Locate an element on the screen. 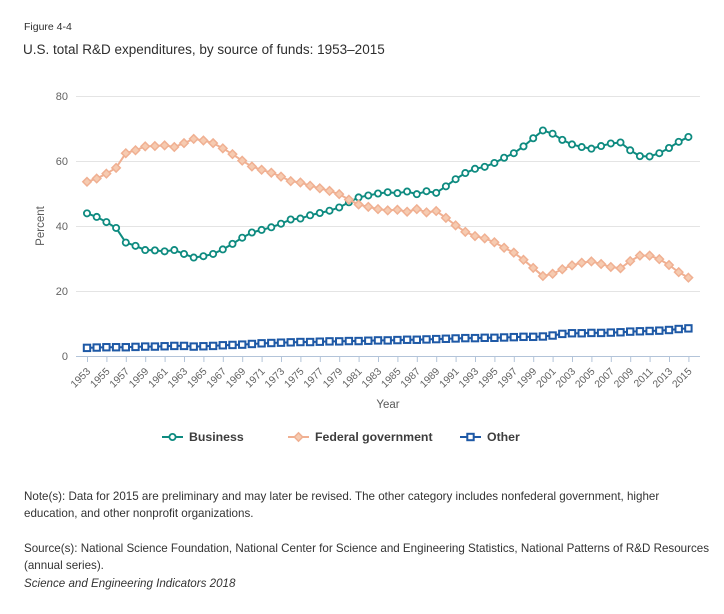 This screenshot has width=724, height=614. legend-item-federal-government: Federal government is located at coordinates (360, 437).